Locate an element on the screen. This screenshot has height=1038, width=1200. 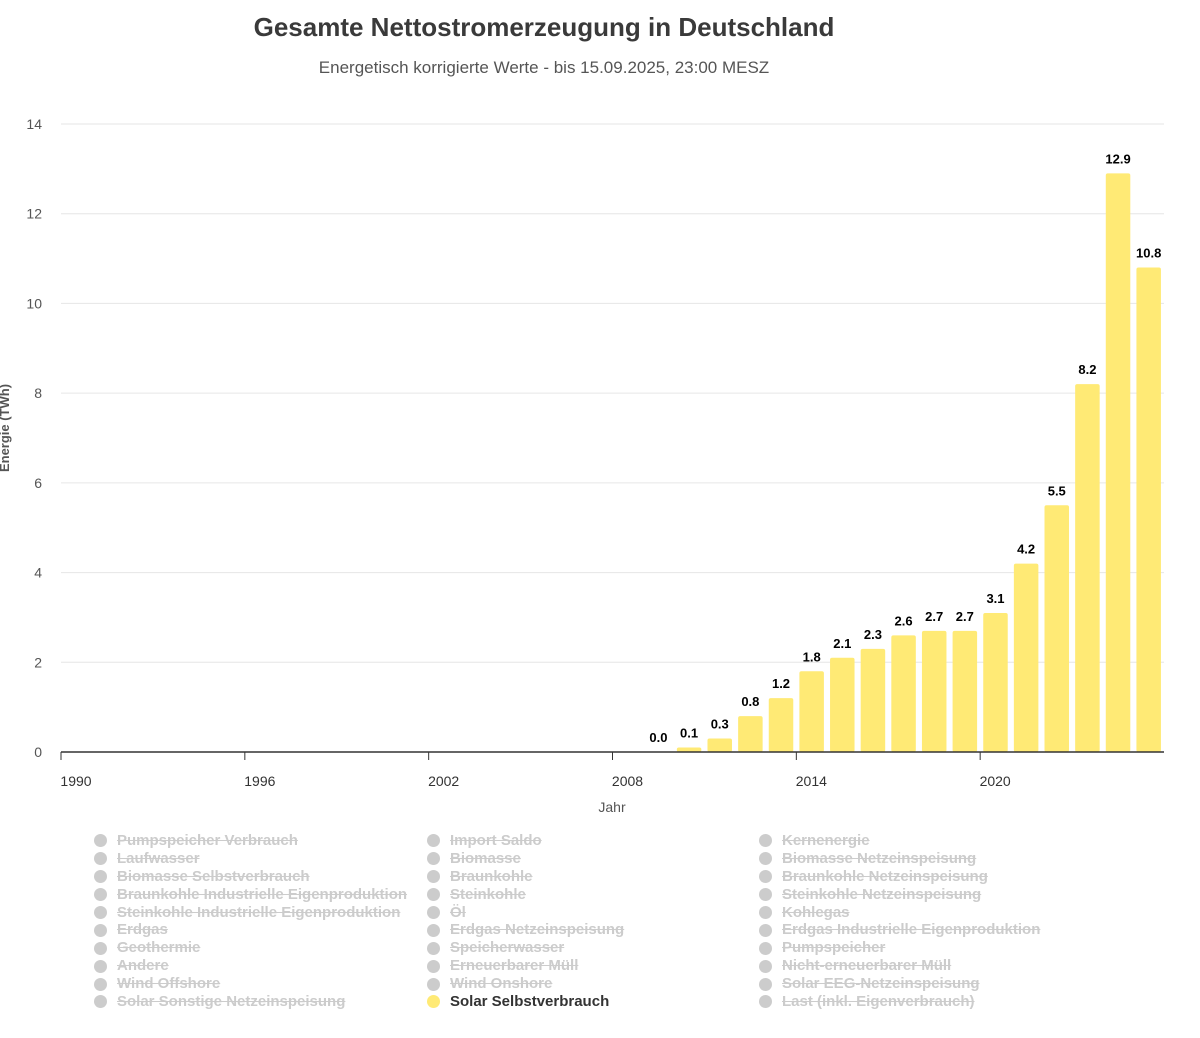
legend-item: Erdgas is located at coordinates (250, 930).